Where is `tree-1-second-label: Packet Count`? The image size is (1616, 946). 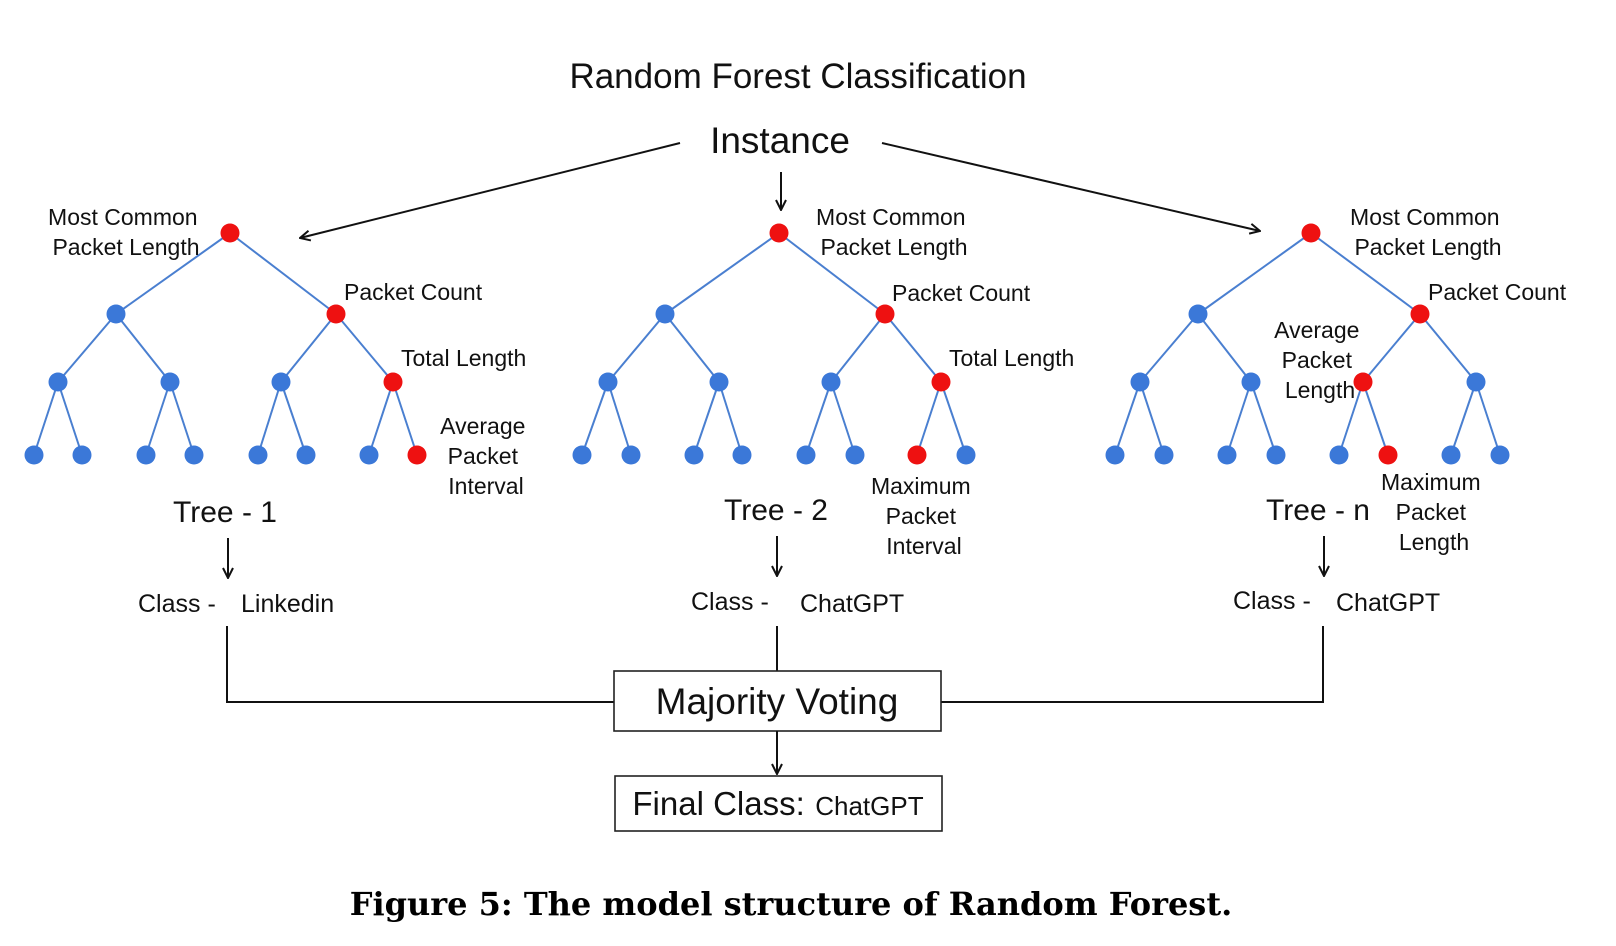 tree-1-second-label: Packet Count is located at coordinates (413, 292).